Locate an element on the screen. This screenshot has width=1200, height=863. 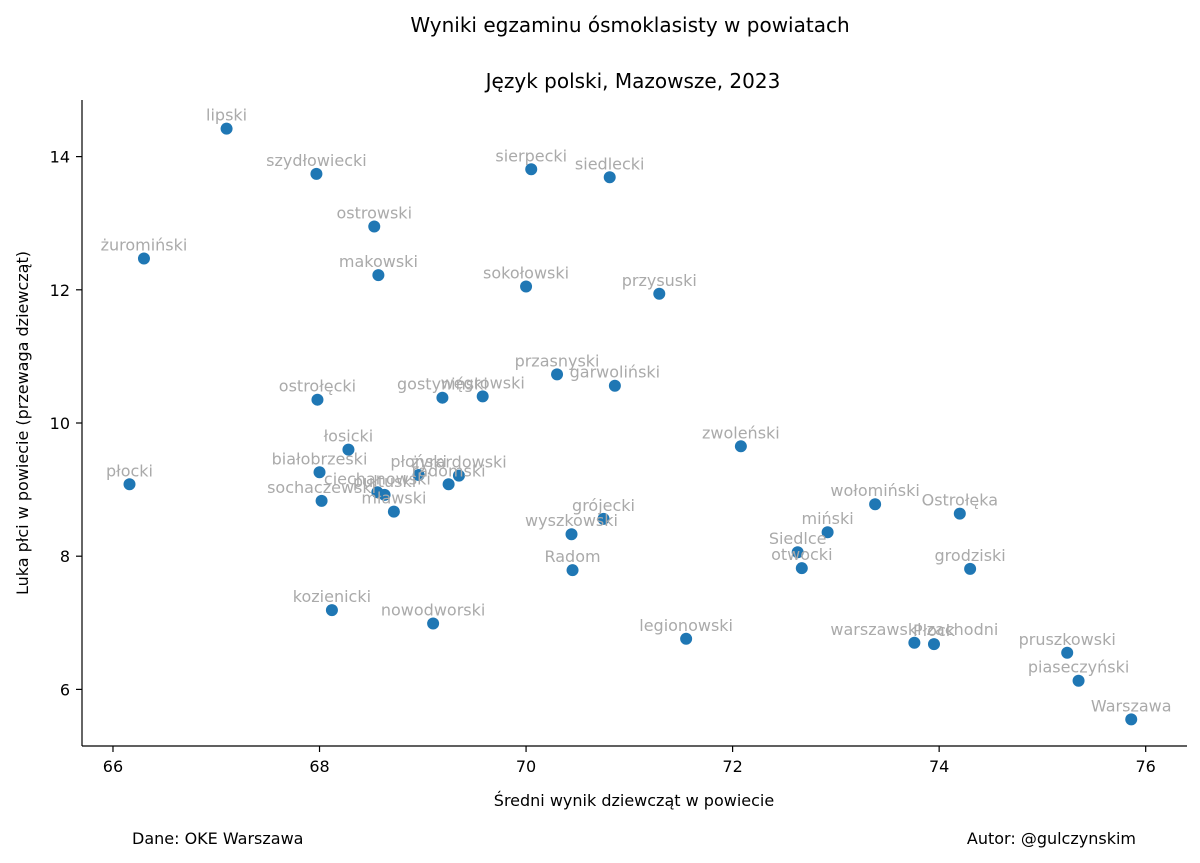
point-label: grodziski is located at coordinates (970, 555).